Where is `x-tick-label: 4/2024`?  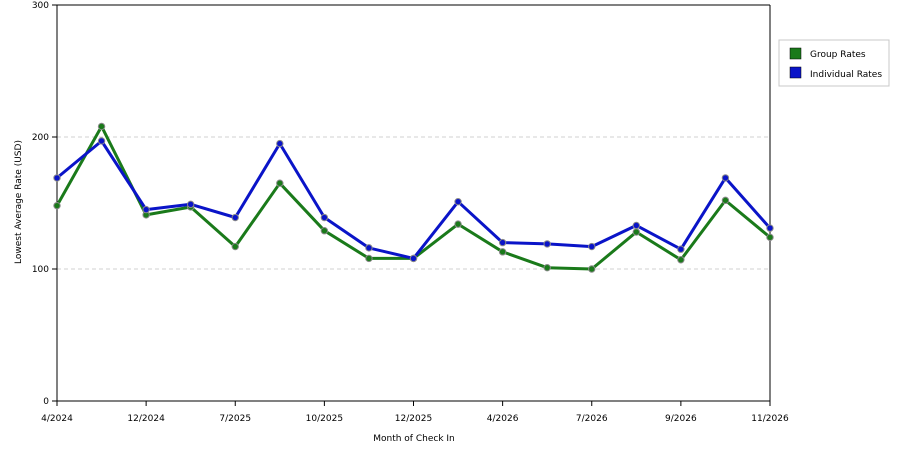
x-tick-label: 4/2024 is located at coordinates (57, 419).